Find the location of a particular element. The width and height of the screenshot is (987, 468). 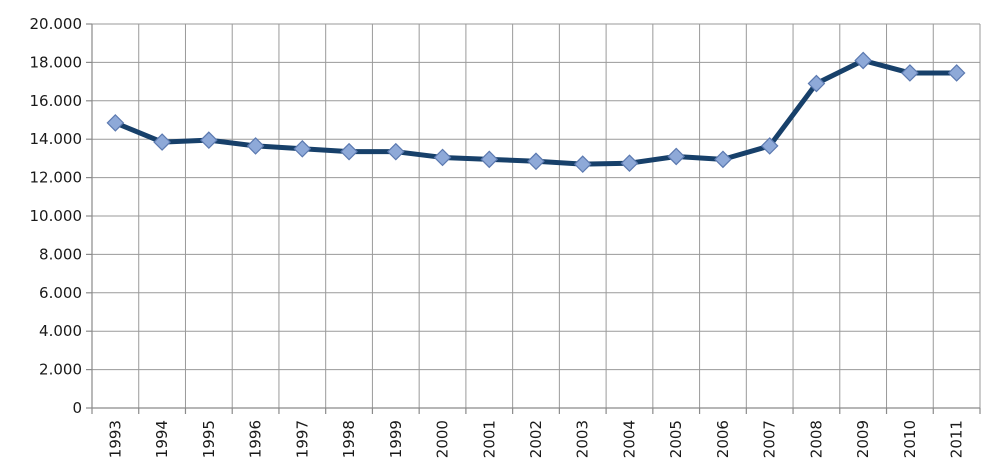

x-tick-label: 2004 is located at coordinates (629, 439).